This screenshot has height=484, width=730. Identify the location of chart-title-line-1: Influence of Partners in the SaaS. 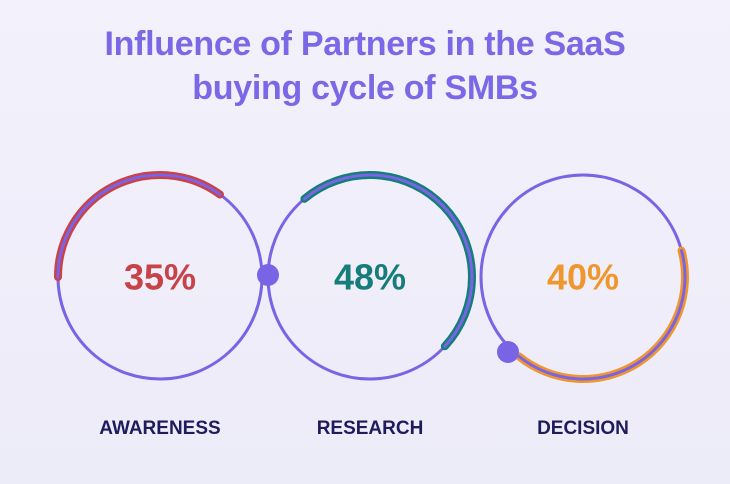
(365, 44).